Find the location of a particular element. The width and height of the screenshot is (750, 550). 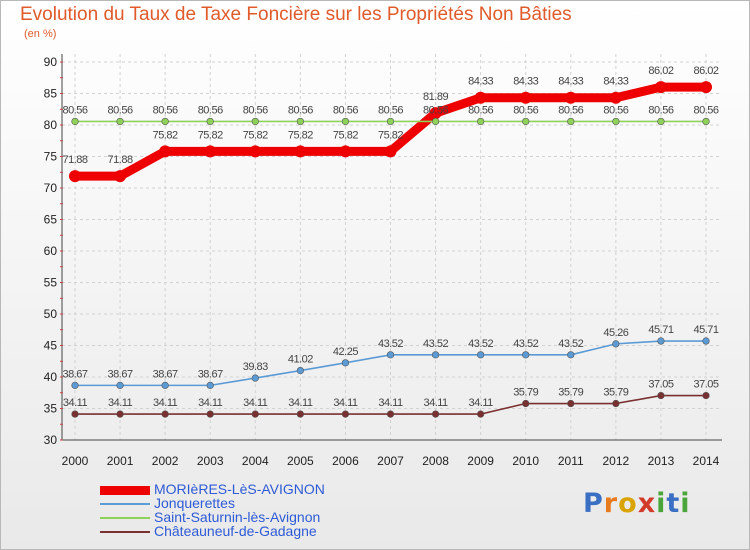

data-label: 41.02 is located at coordinates (300, 360).